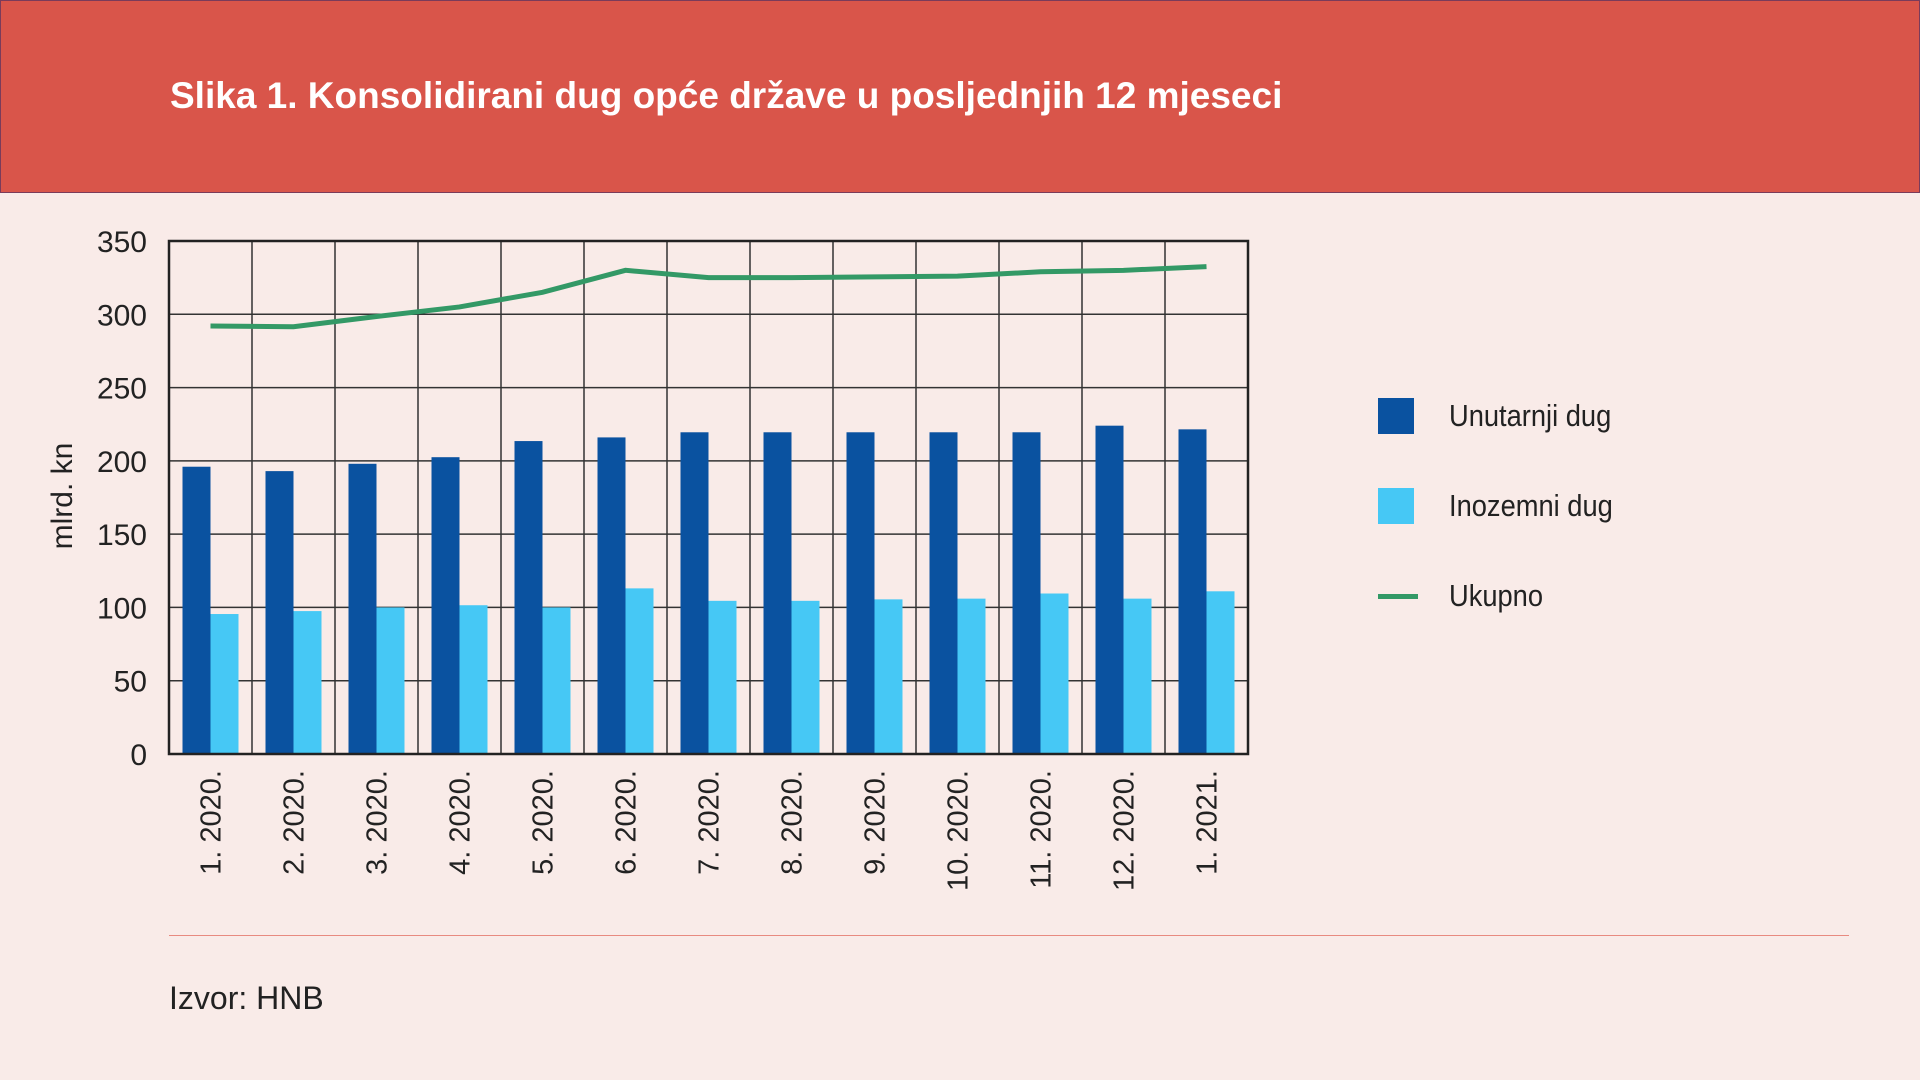  I want to click on x-tick-label: 9. 2020., so click(876, 822).